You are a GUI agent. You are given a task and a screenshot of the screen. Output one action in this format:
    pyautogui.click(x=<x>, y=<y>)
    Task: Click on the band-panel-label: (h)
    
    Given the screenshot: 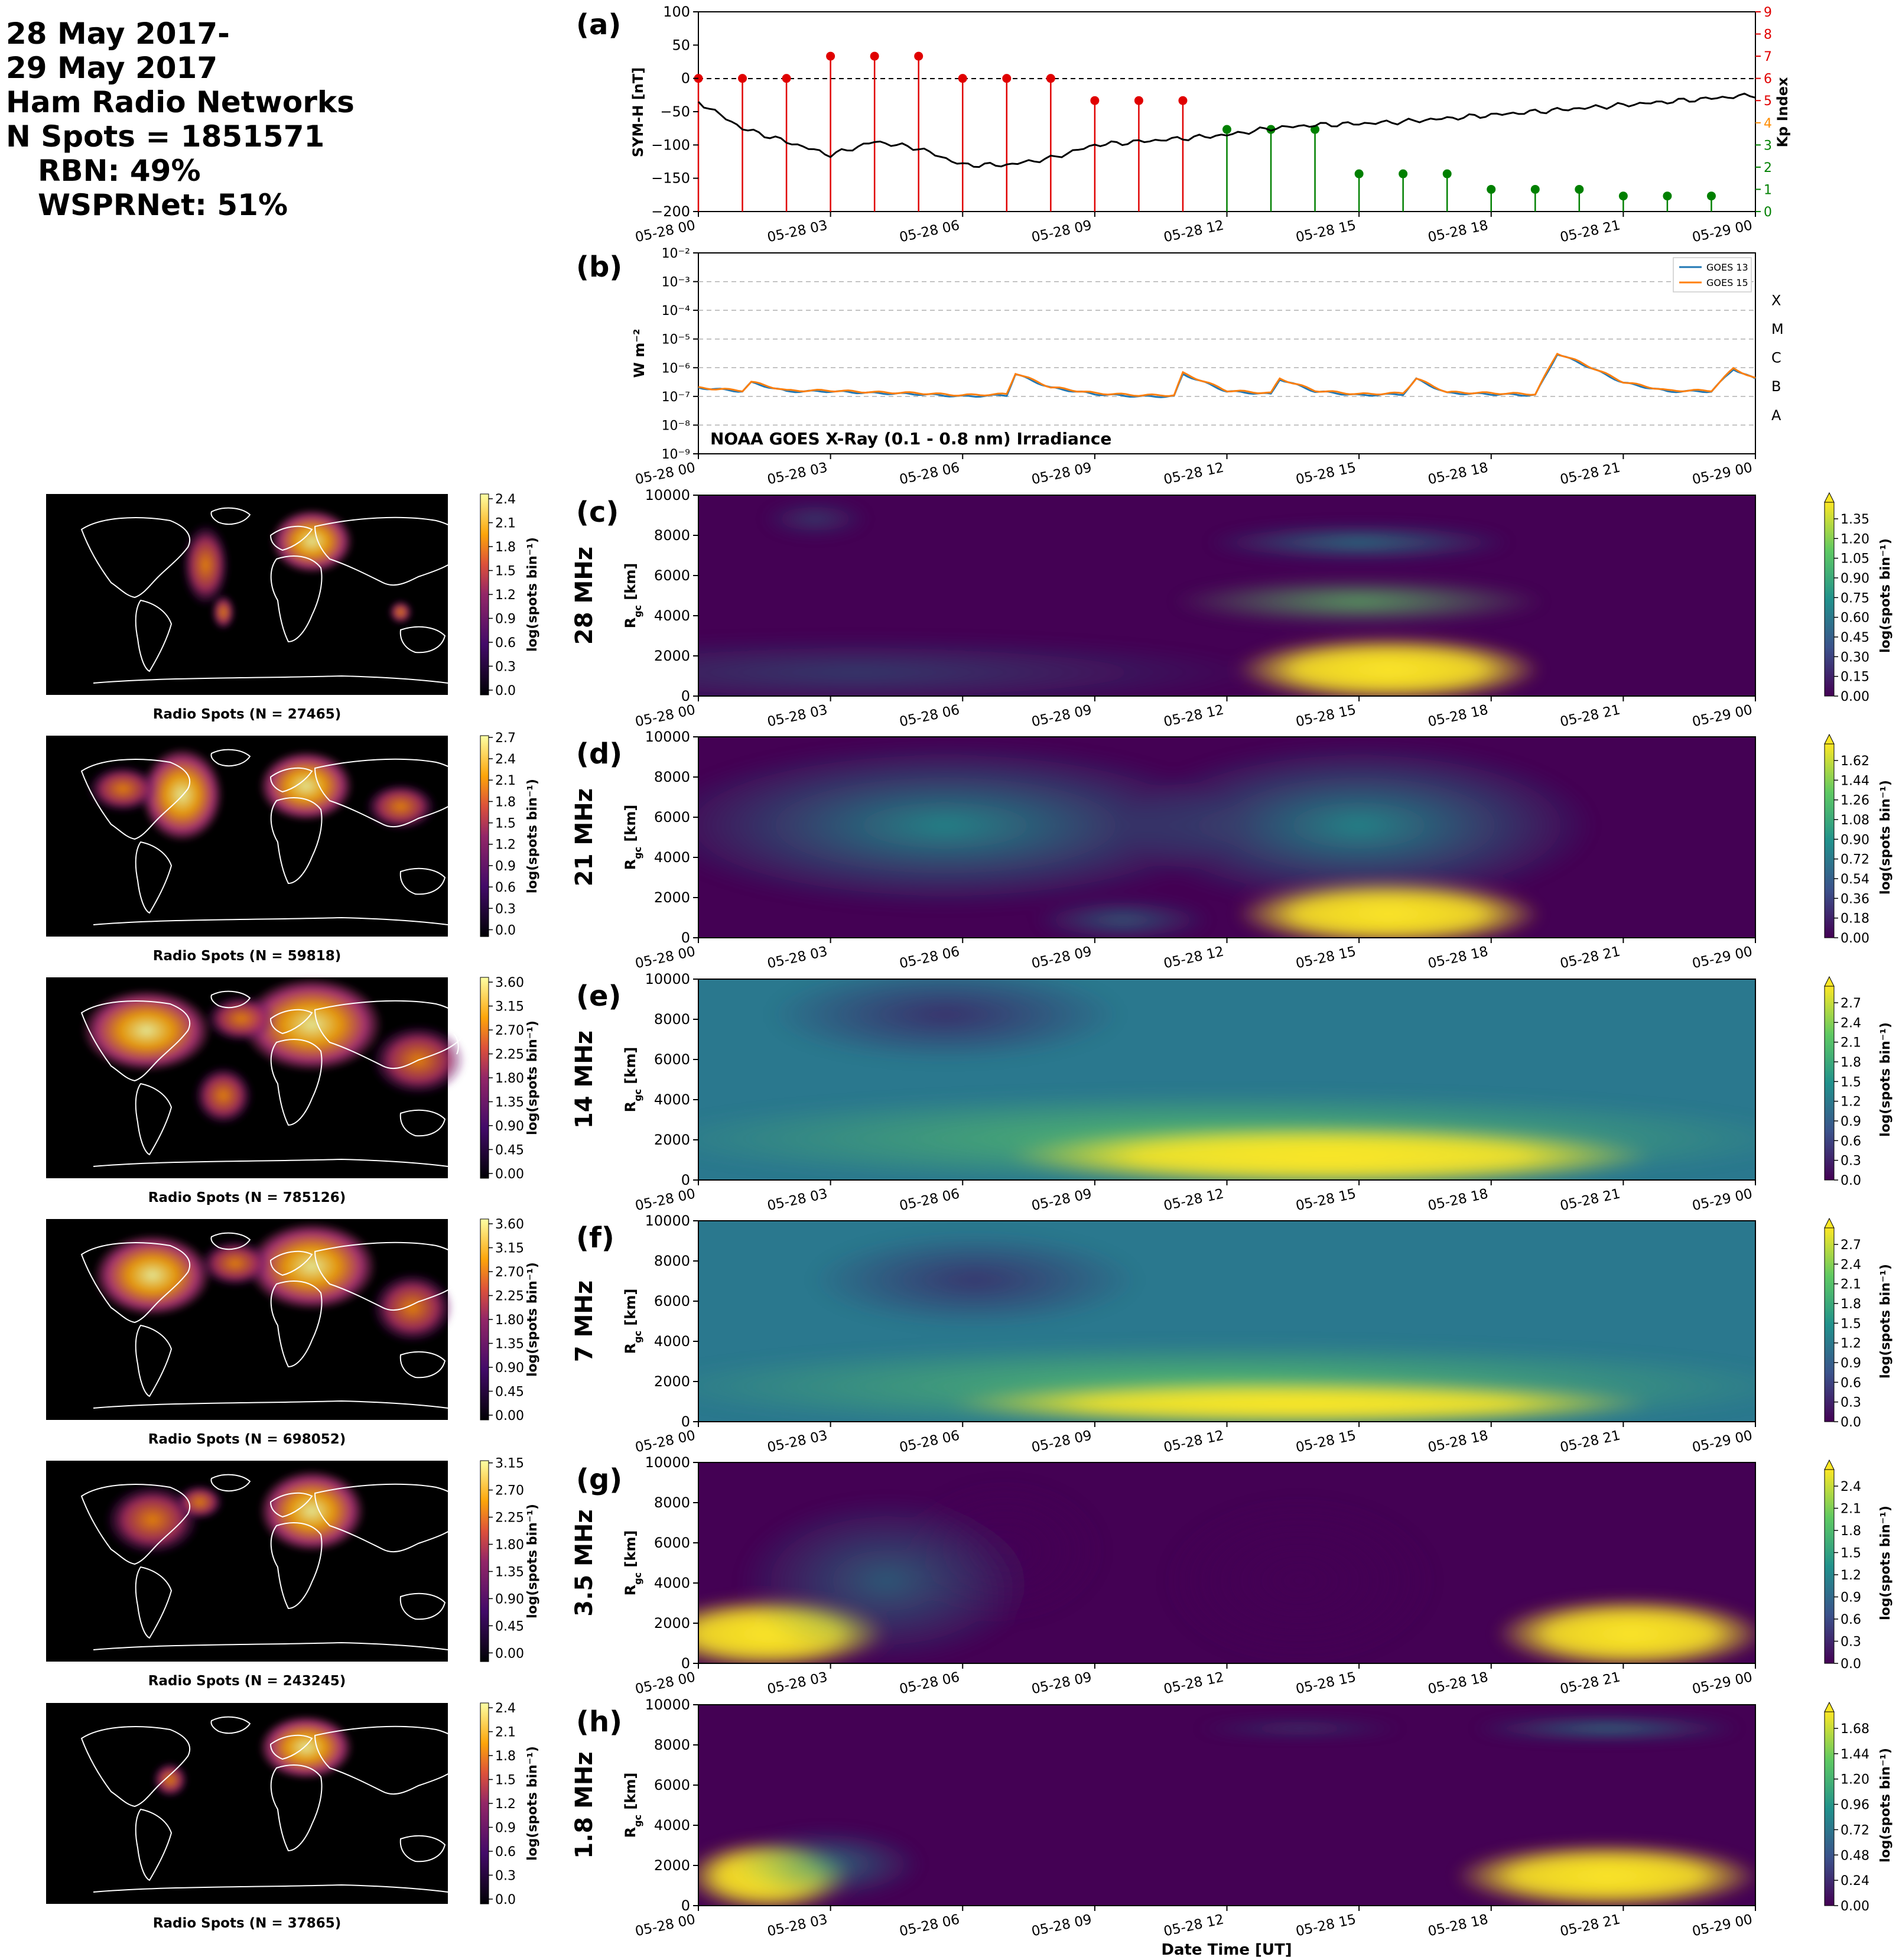 What is the action you would take?
    pyautogui.click(x=599, y=1721)
    